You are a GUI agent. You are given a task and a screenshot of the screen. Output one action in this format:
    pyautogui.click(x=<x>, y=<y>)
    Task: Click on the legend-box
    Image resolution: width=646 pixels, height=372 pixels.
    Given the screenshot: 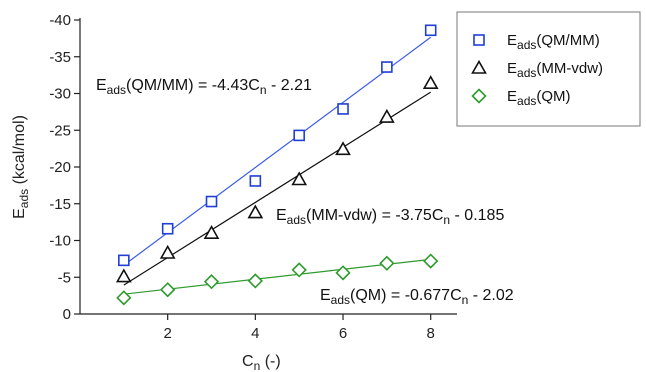 What is the action you would take?
    pyautogui.click(x=548, y=69)
    